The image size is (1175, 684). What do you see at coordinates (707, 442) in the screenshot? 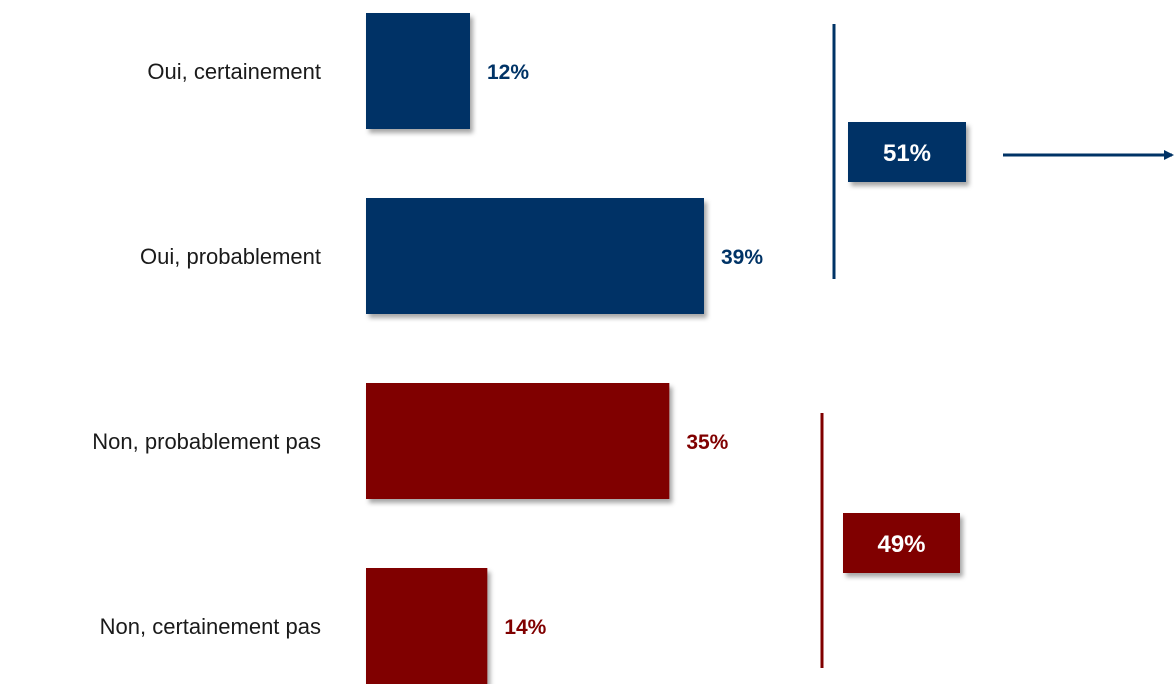
I see `value-label: 35%` at bounding box center [707, 442].